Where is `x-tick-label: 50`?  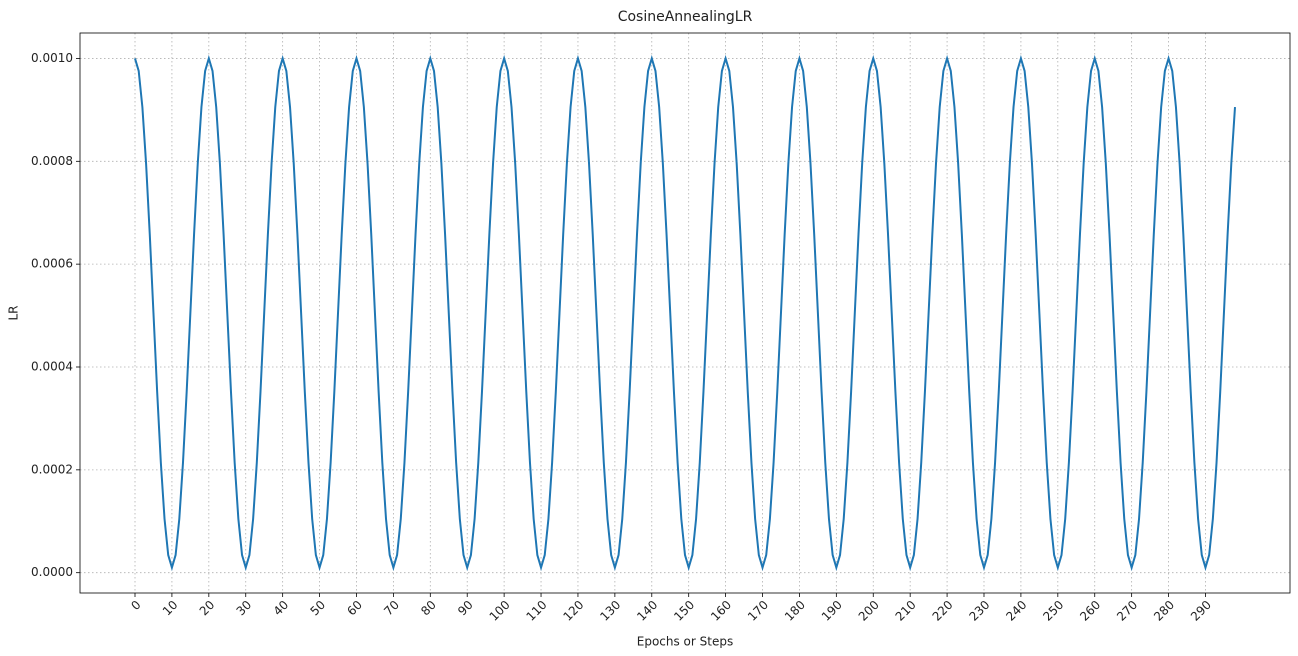 x-tick-label: 50 is located at coordinates (317, 608).